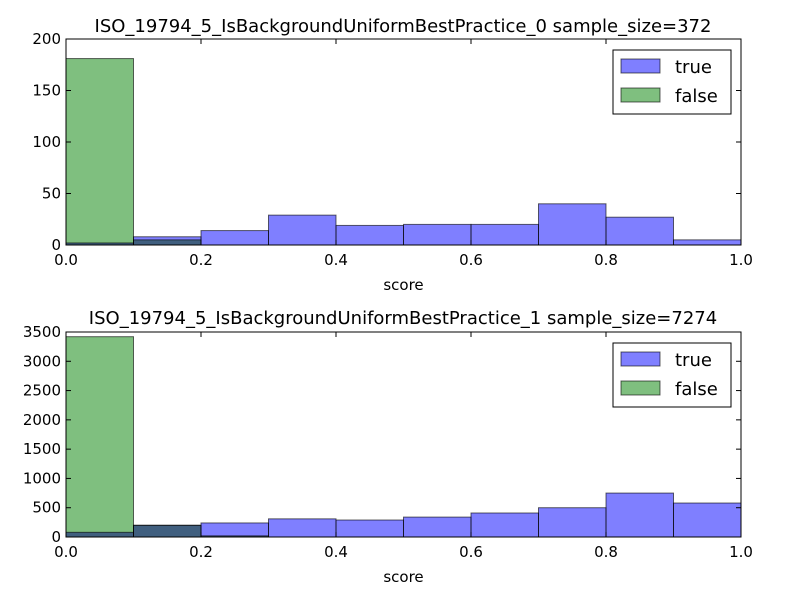 Image resolution: width=800 pixels, height=600 pixels. Describe the element at coordinates (46, 91) in the screenshot. I see `y-tick-label: 150` at that location.